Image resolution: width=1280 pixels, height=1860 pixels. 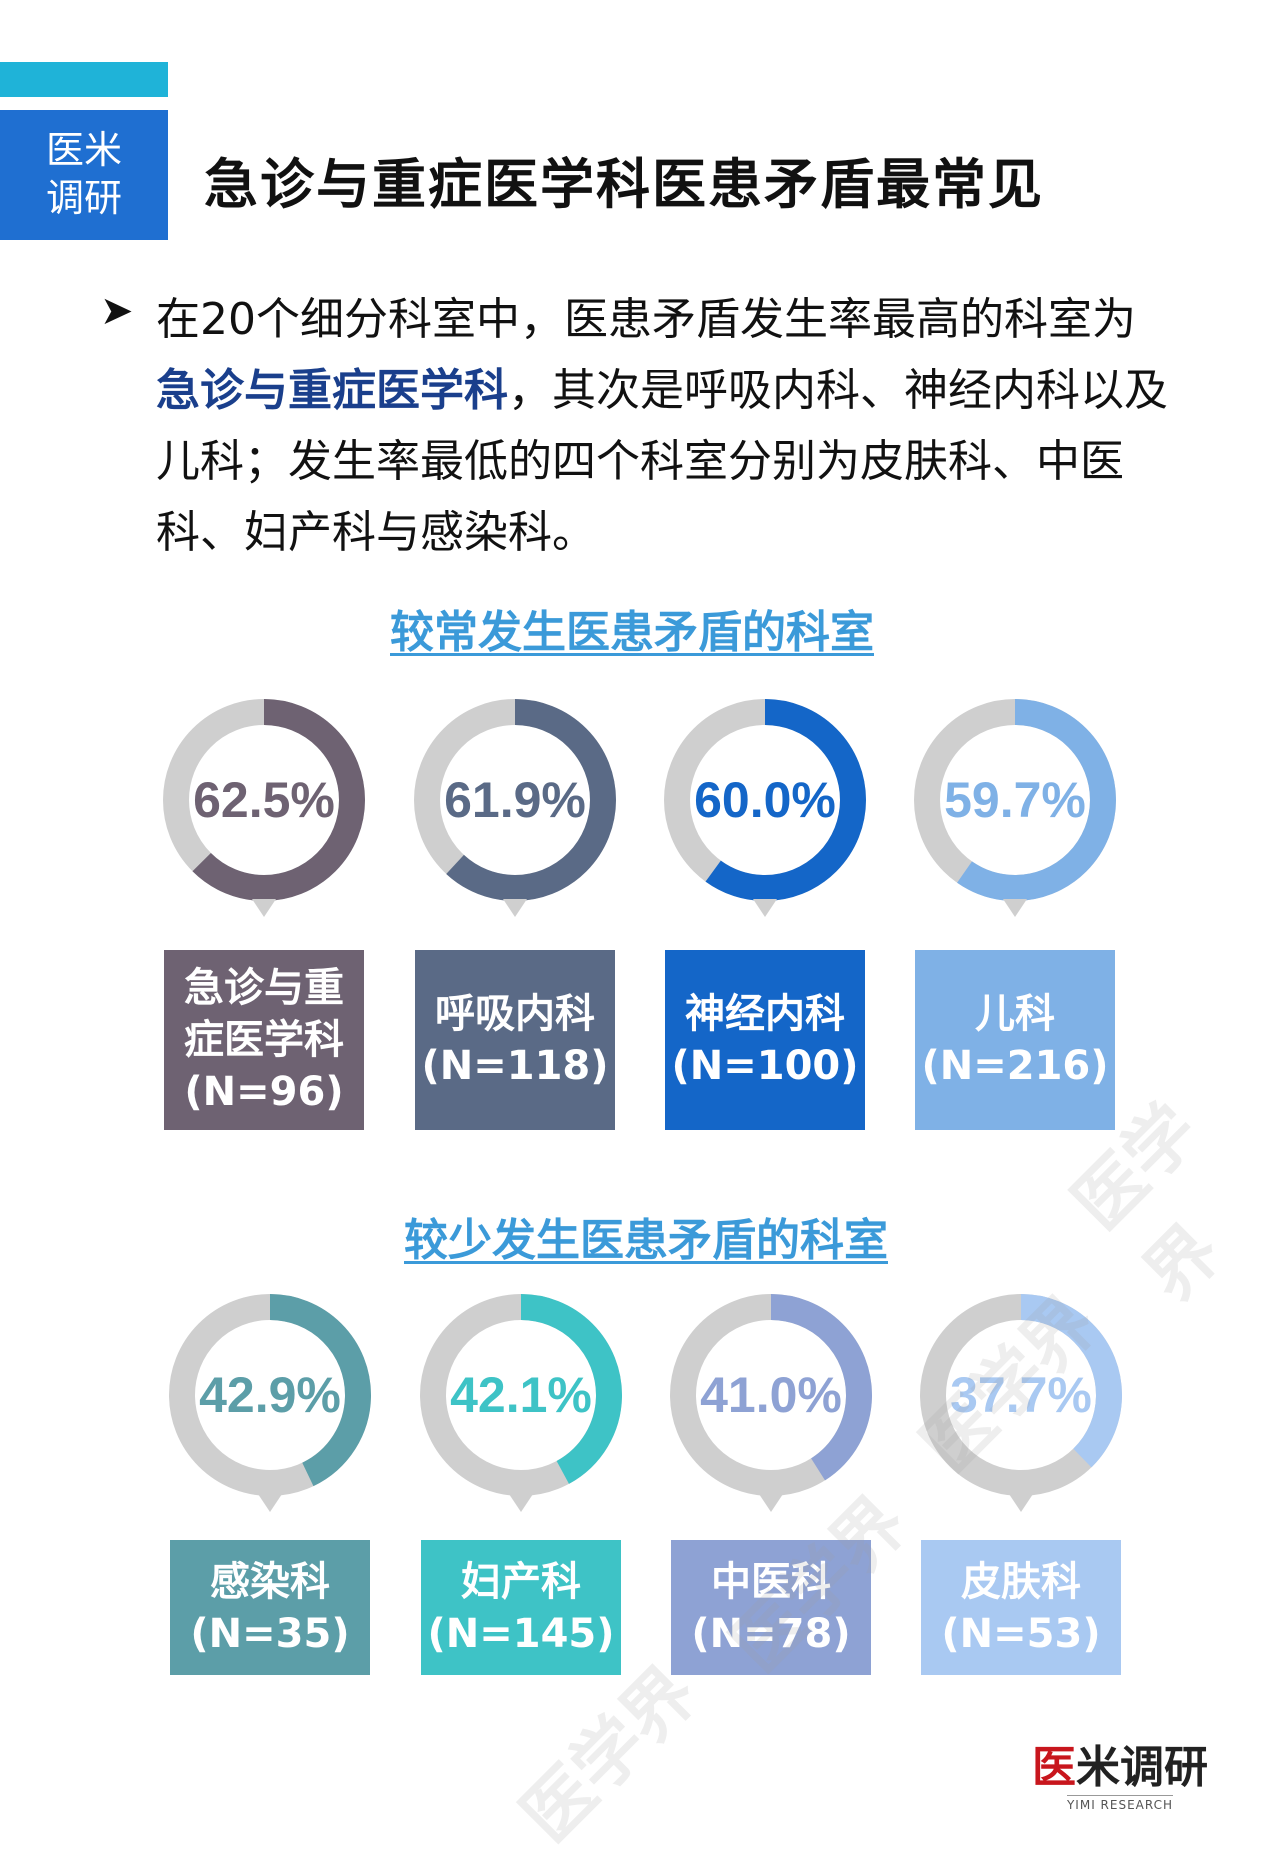 What do you see at coordinates (624, 184) in the screenshot?
I see `page-title: 急诊与重症医学科医患矛盾最常见` at bounding box center [624, 184].